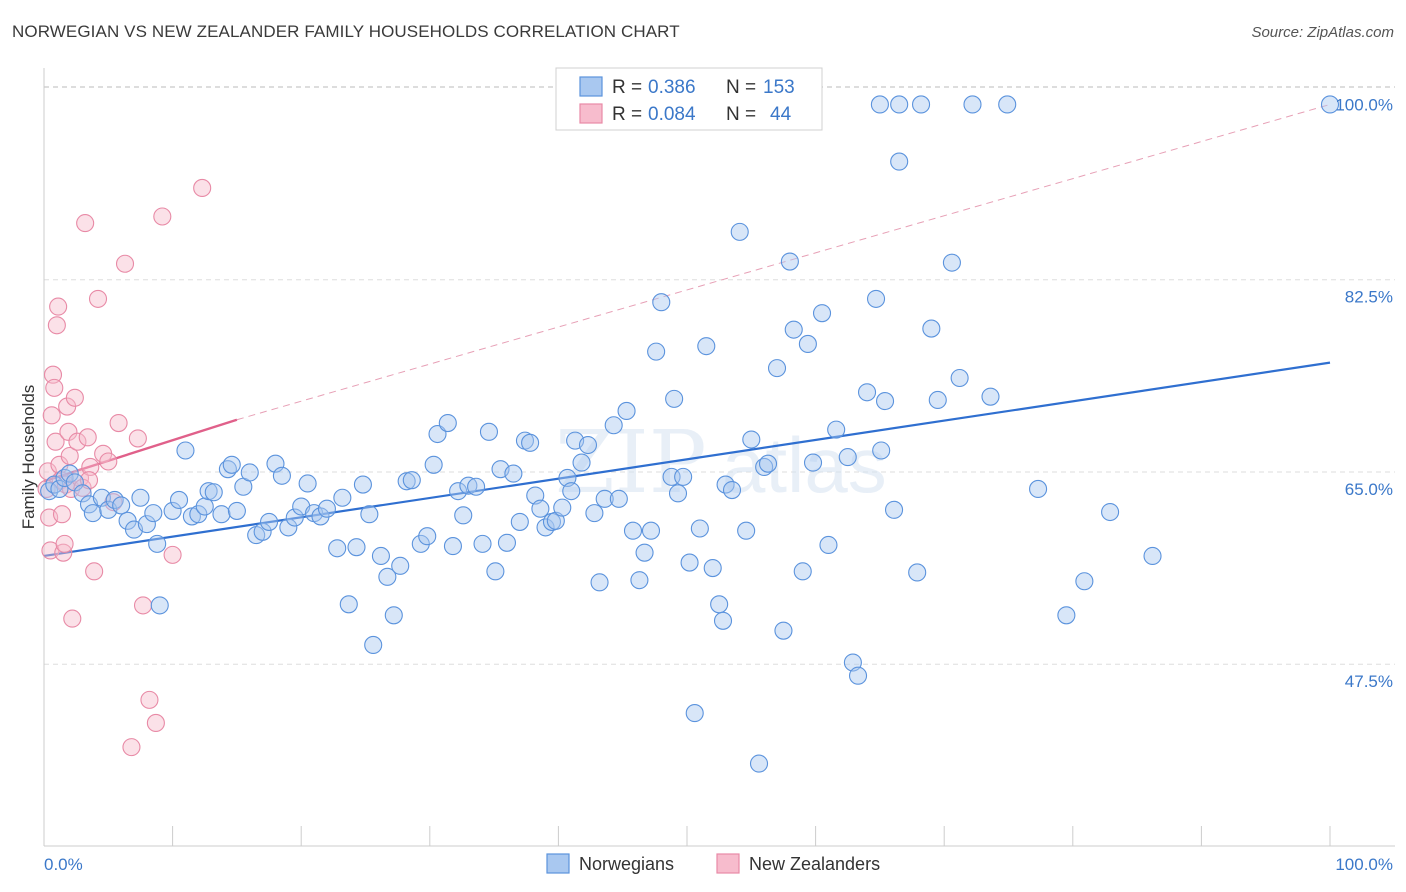 The image size is (1406, 892). I want to click on stats-r-value-blue: 0.386, so click(672, 87).